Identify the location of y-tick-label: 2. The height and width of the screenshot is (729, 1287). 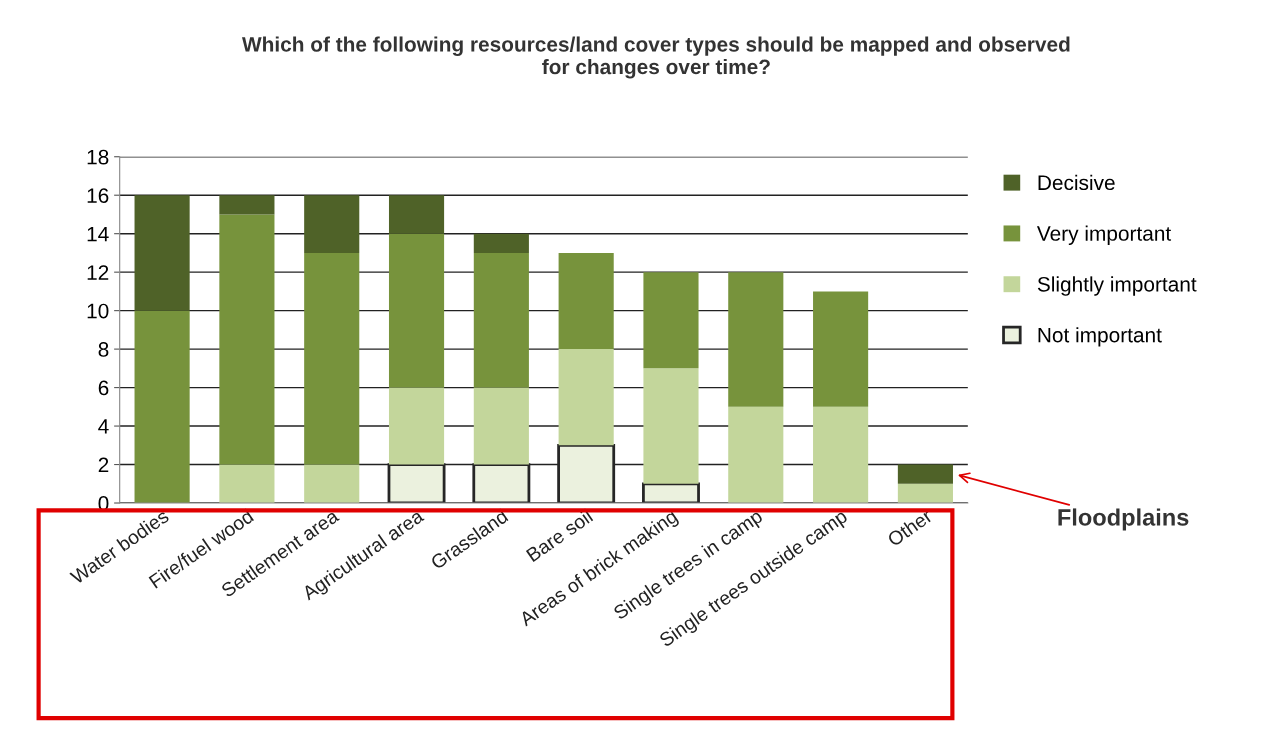
(103, 465).